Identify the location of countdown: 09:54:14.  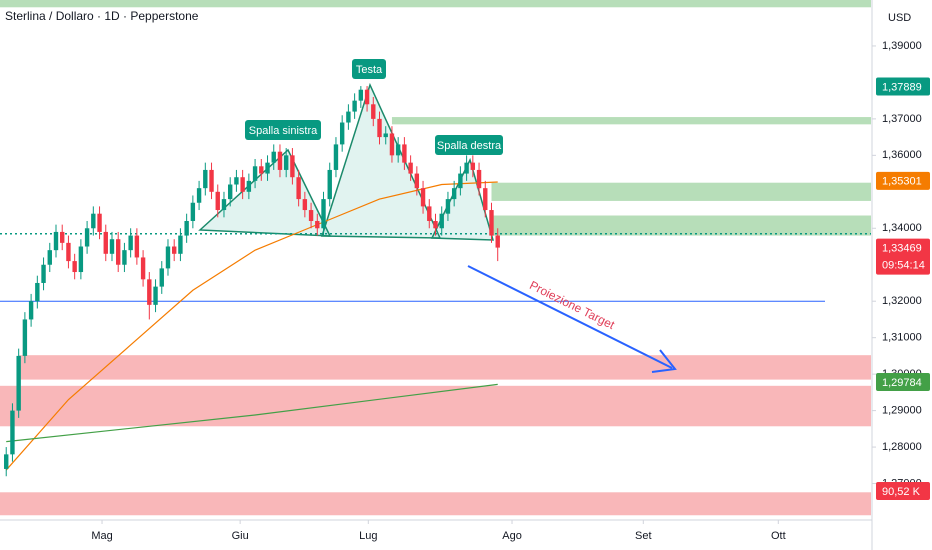
(903, 266).